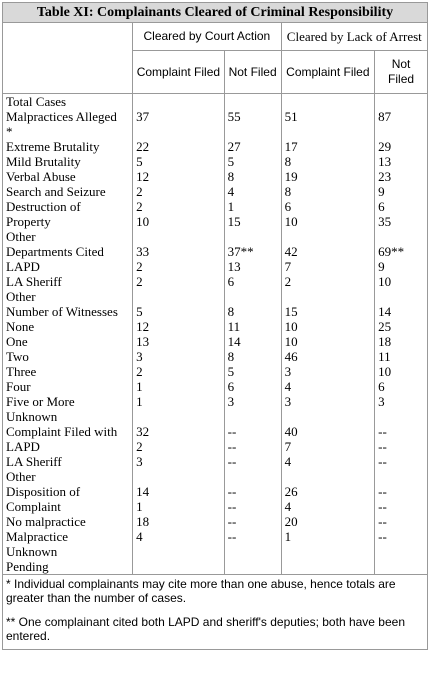 This screenshot has height=679, width=430. What do you see at coordinates (56, 191) in the screenshot?
I see `row-label: Search and Seizure` at bounding box center [56, 191].